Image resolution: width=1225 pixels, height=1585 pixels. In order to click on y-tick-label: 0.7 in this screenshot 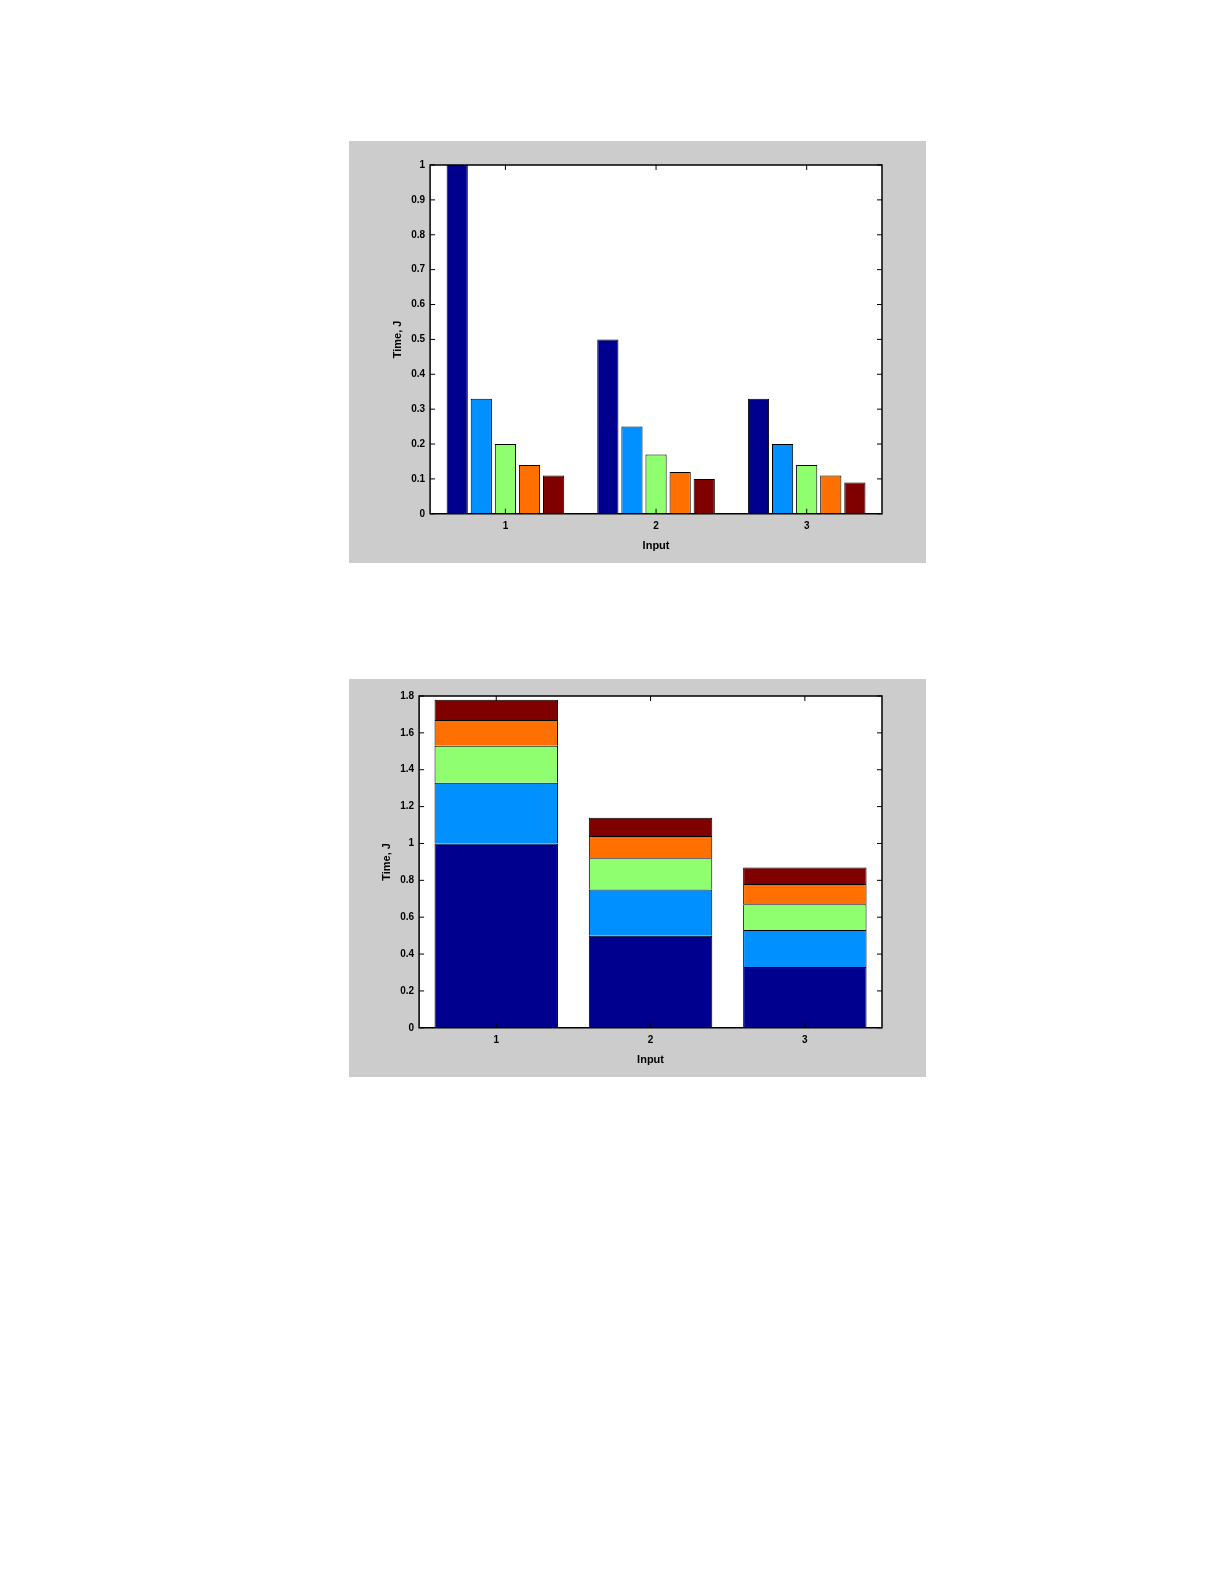, I will do `click(418, 269)`.